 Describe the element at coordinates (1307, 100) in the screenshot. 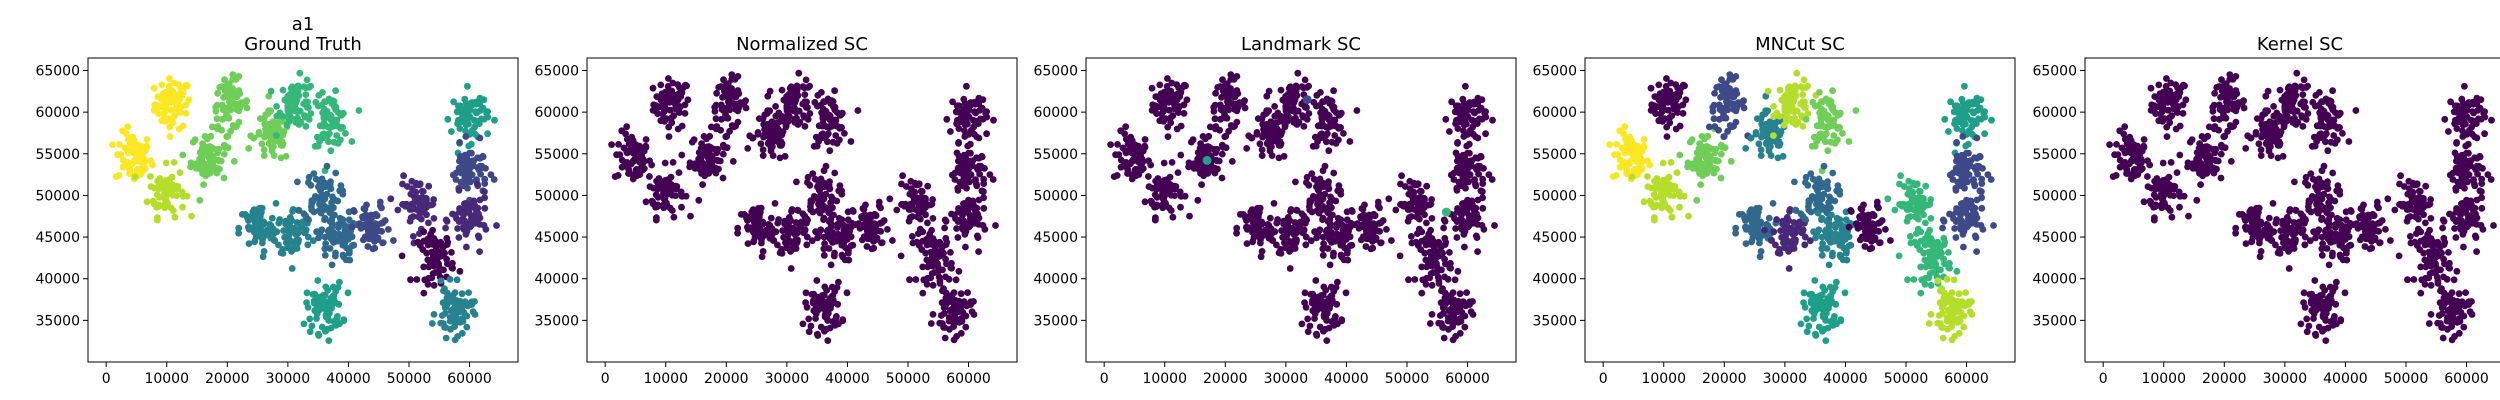

I see `scatter-point-outlier` at that location.